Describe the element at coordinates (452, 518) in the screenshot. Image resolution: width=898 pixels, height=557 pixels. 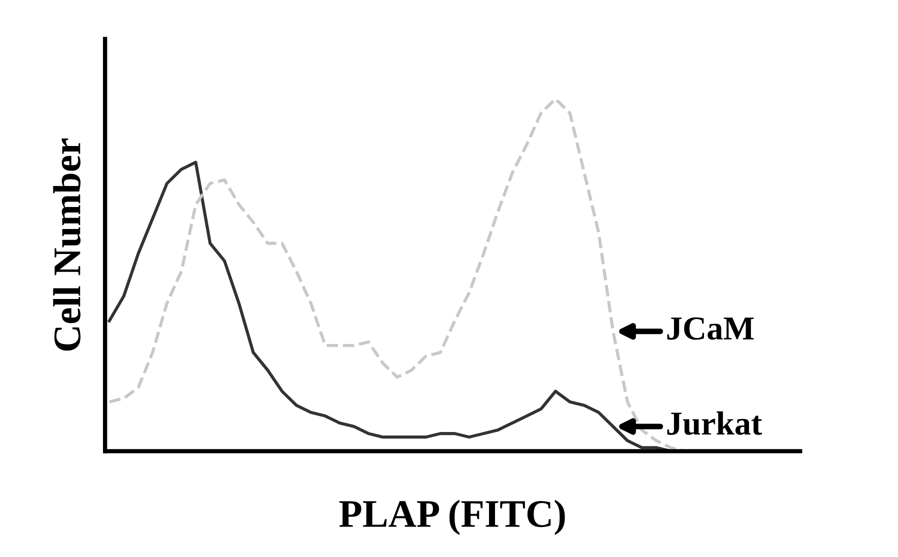
I see `x-axis-title: PLAP (FITC)` at that location.